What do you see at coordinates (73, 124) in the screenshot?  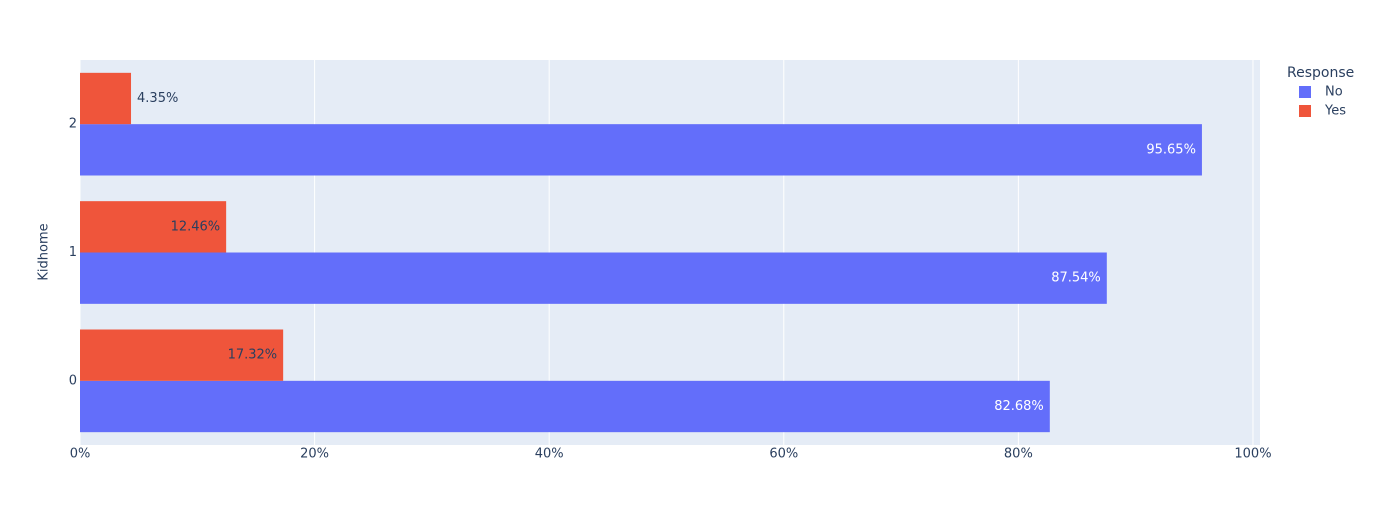 I see `y-tick-label: 2` at bounding box center [73, 124].